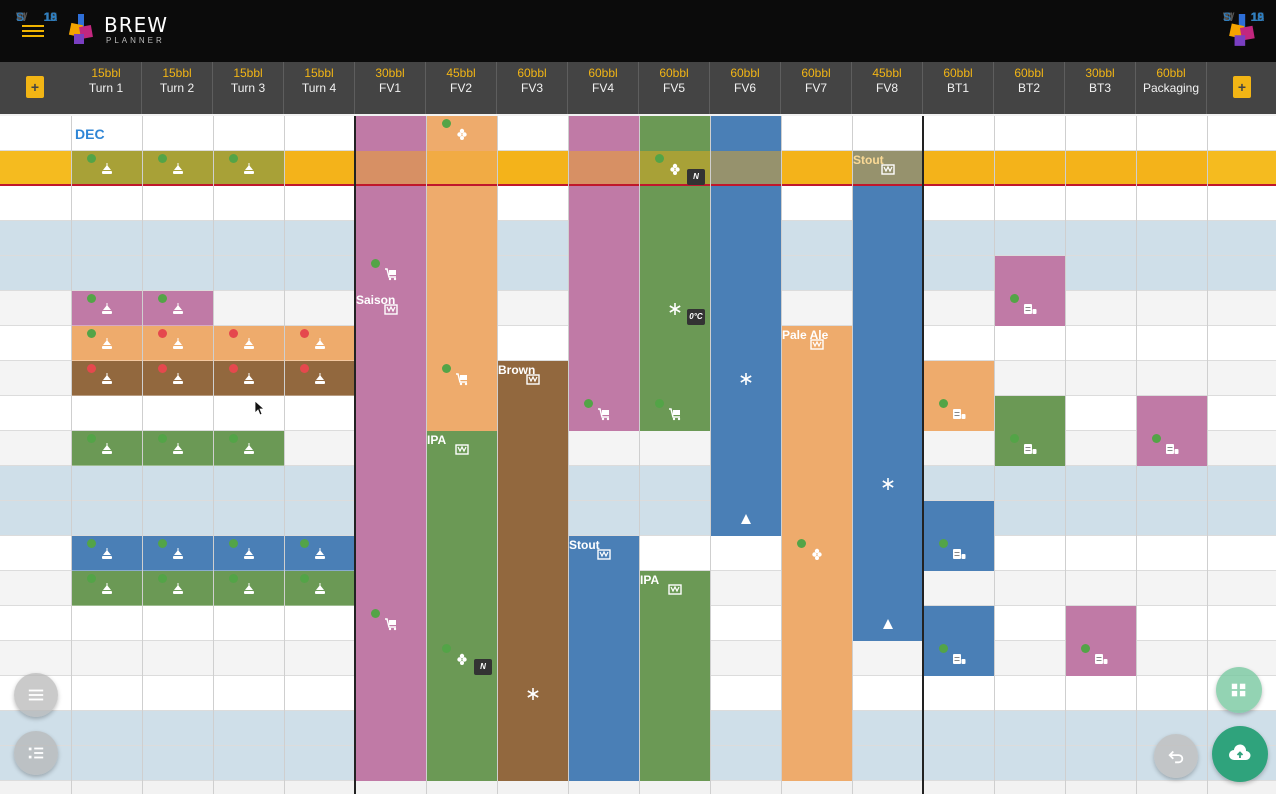  I want to click on undo-button, so click(1176, 756).